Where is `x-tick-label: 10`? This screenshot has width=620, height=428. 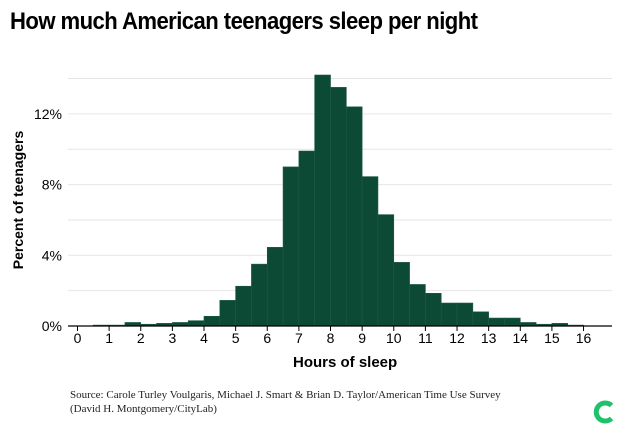
x-tick-label: 10 is located at coordinates (394, 338).